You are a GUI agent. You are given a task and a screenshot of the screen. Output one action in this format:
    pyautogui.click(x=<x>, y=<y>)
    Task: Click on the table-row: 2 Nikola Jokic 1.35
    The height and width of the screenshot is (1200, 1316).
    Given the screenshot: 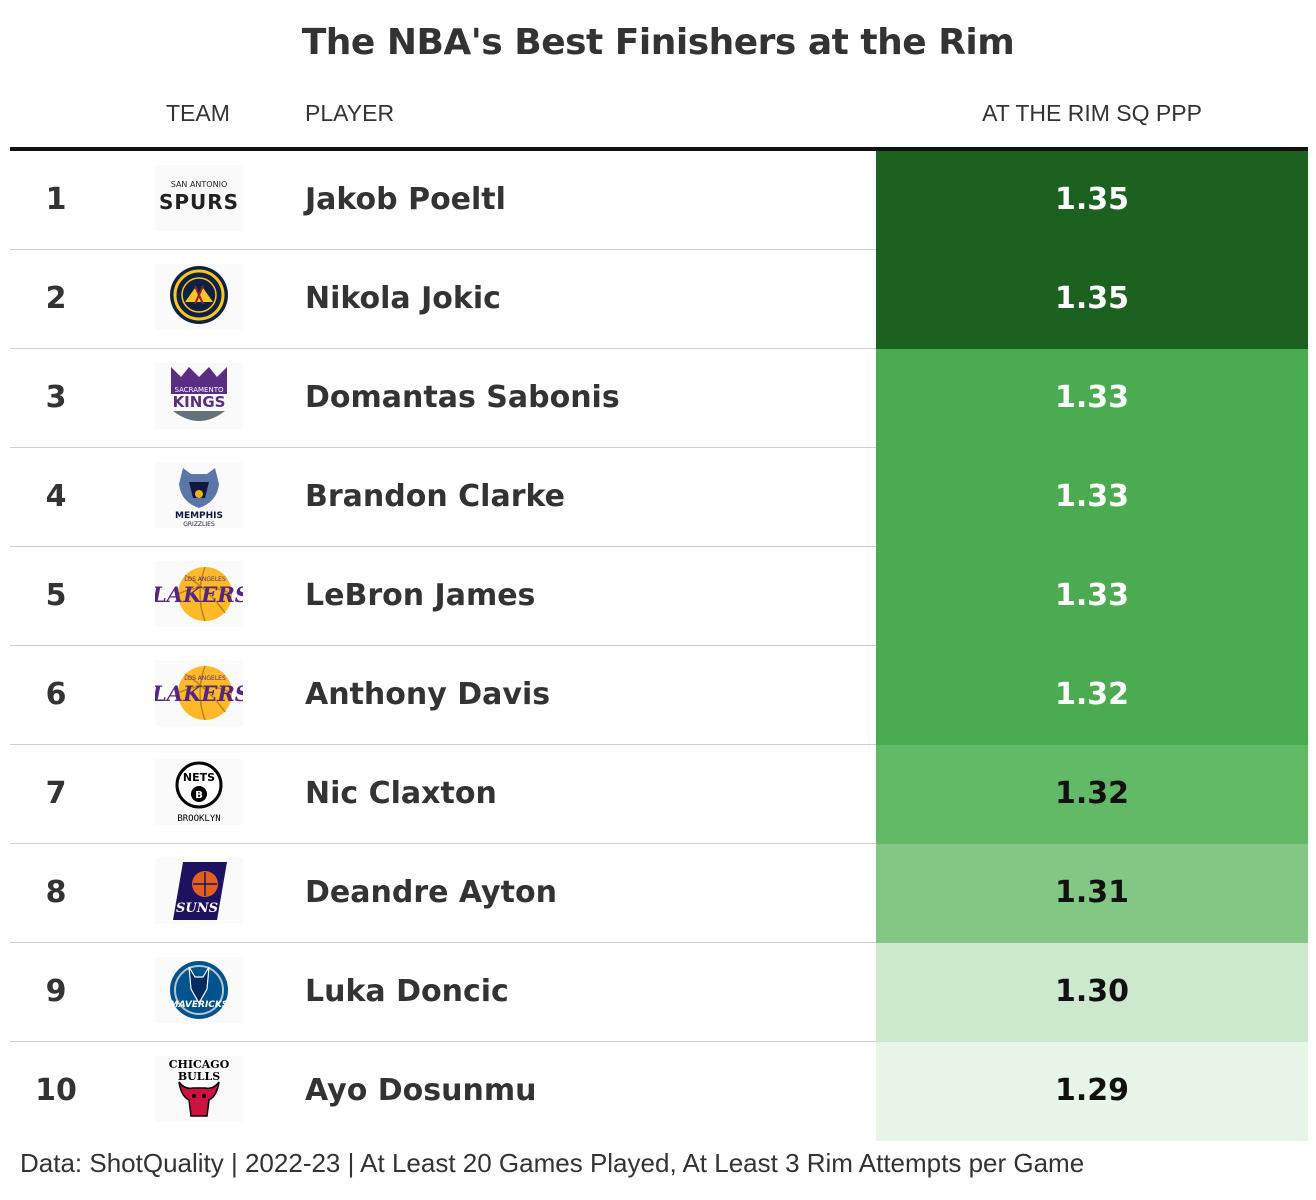 What is the action you would take?
    pyautogui.click(x=659, y=299)
    